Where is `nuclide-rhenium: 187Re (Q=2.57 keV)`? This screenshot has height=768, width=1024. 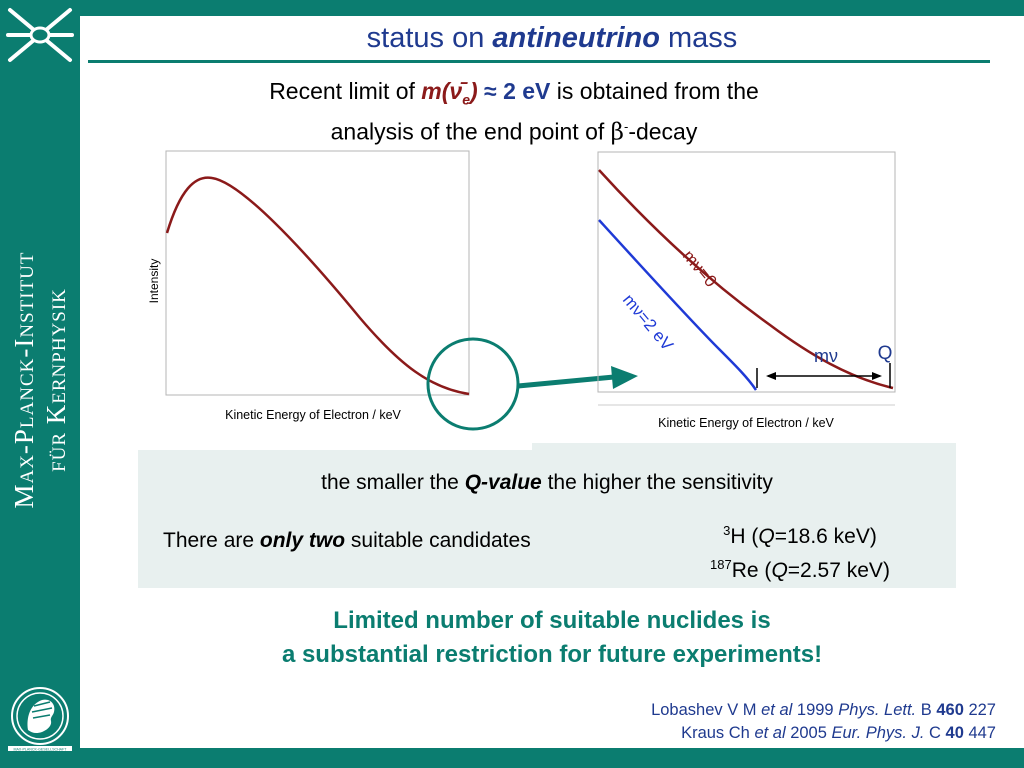 nuclide-rhenium: 187Re (Q=2.57 keV) is located at coordinates (800, 569).